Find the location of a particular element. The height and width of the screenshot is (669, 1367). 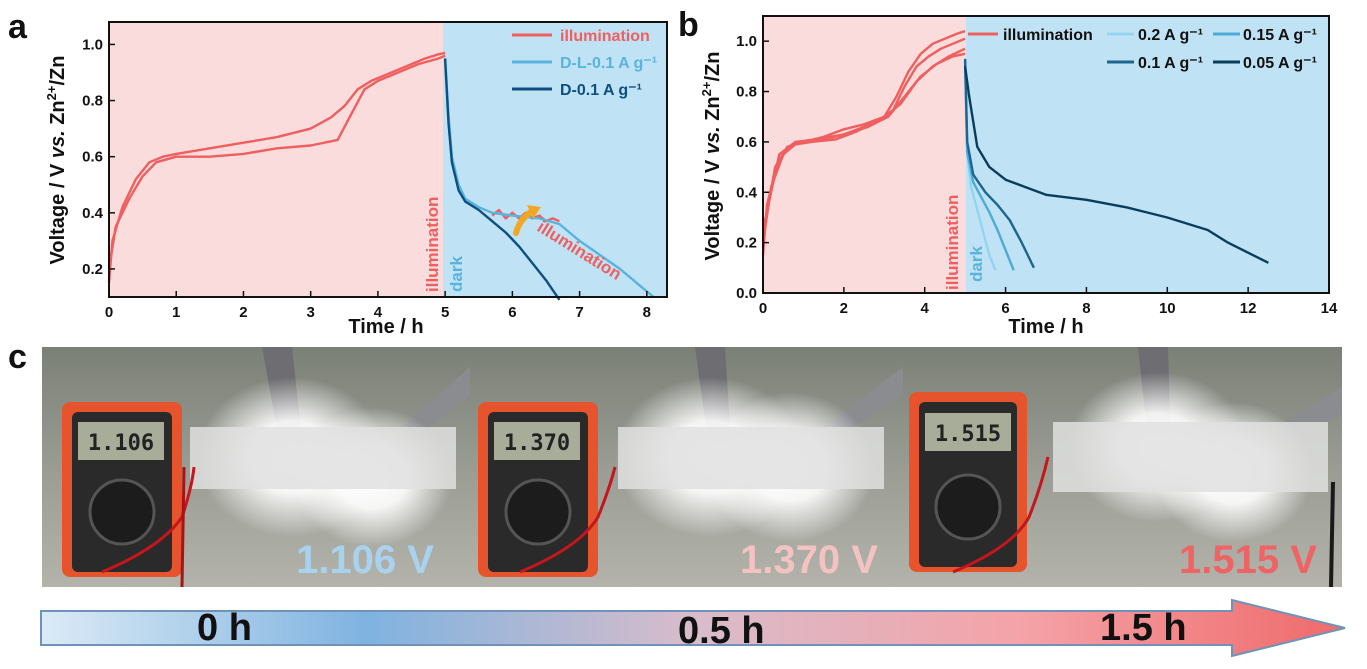

photo-3-meter-reading: 1.515 is located at coordinates (968, 434).